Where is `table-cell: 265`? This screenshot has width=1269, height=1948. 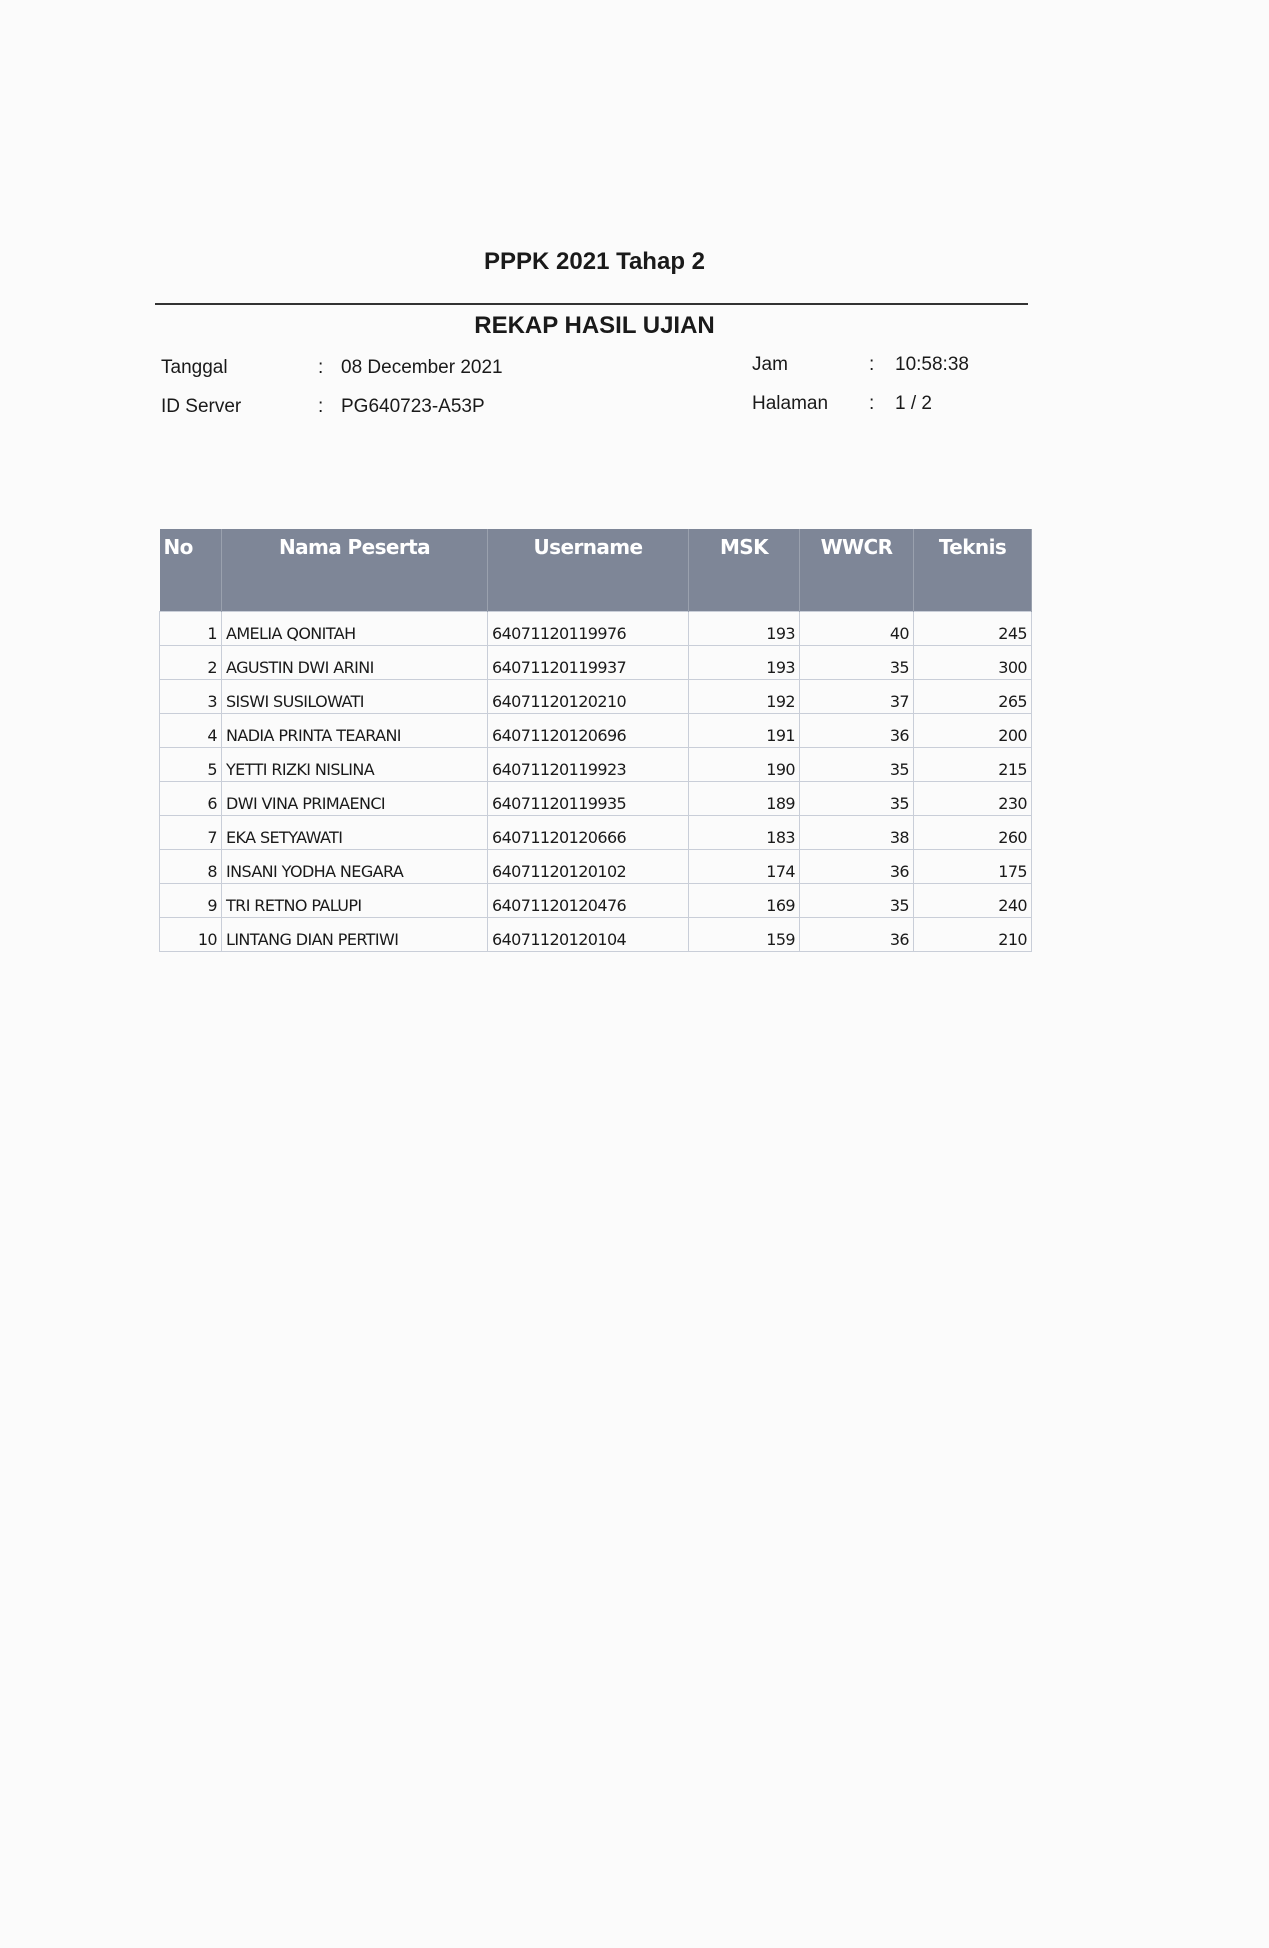 table-cell: 265 is located at coordinates (972, 696).